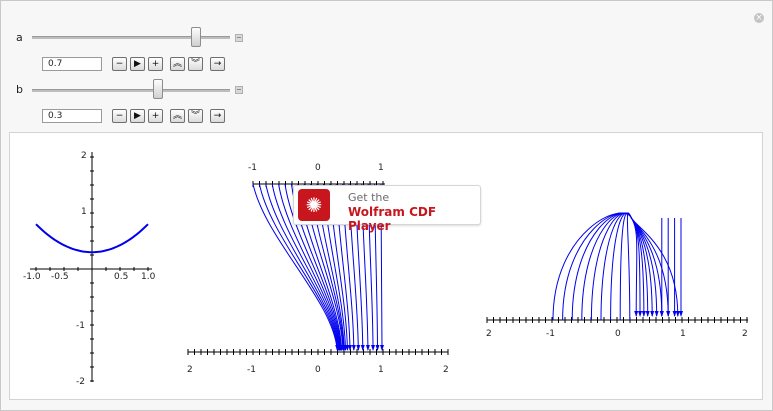  What do you see at coordinates (195, 64) in the screenshot?
I see `a-slower-button: ︾` at bounding box center [195, 64].